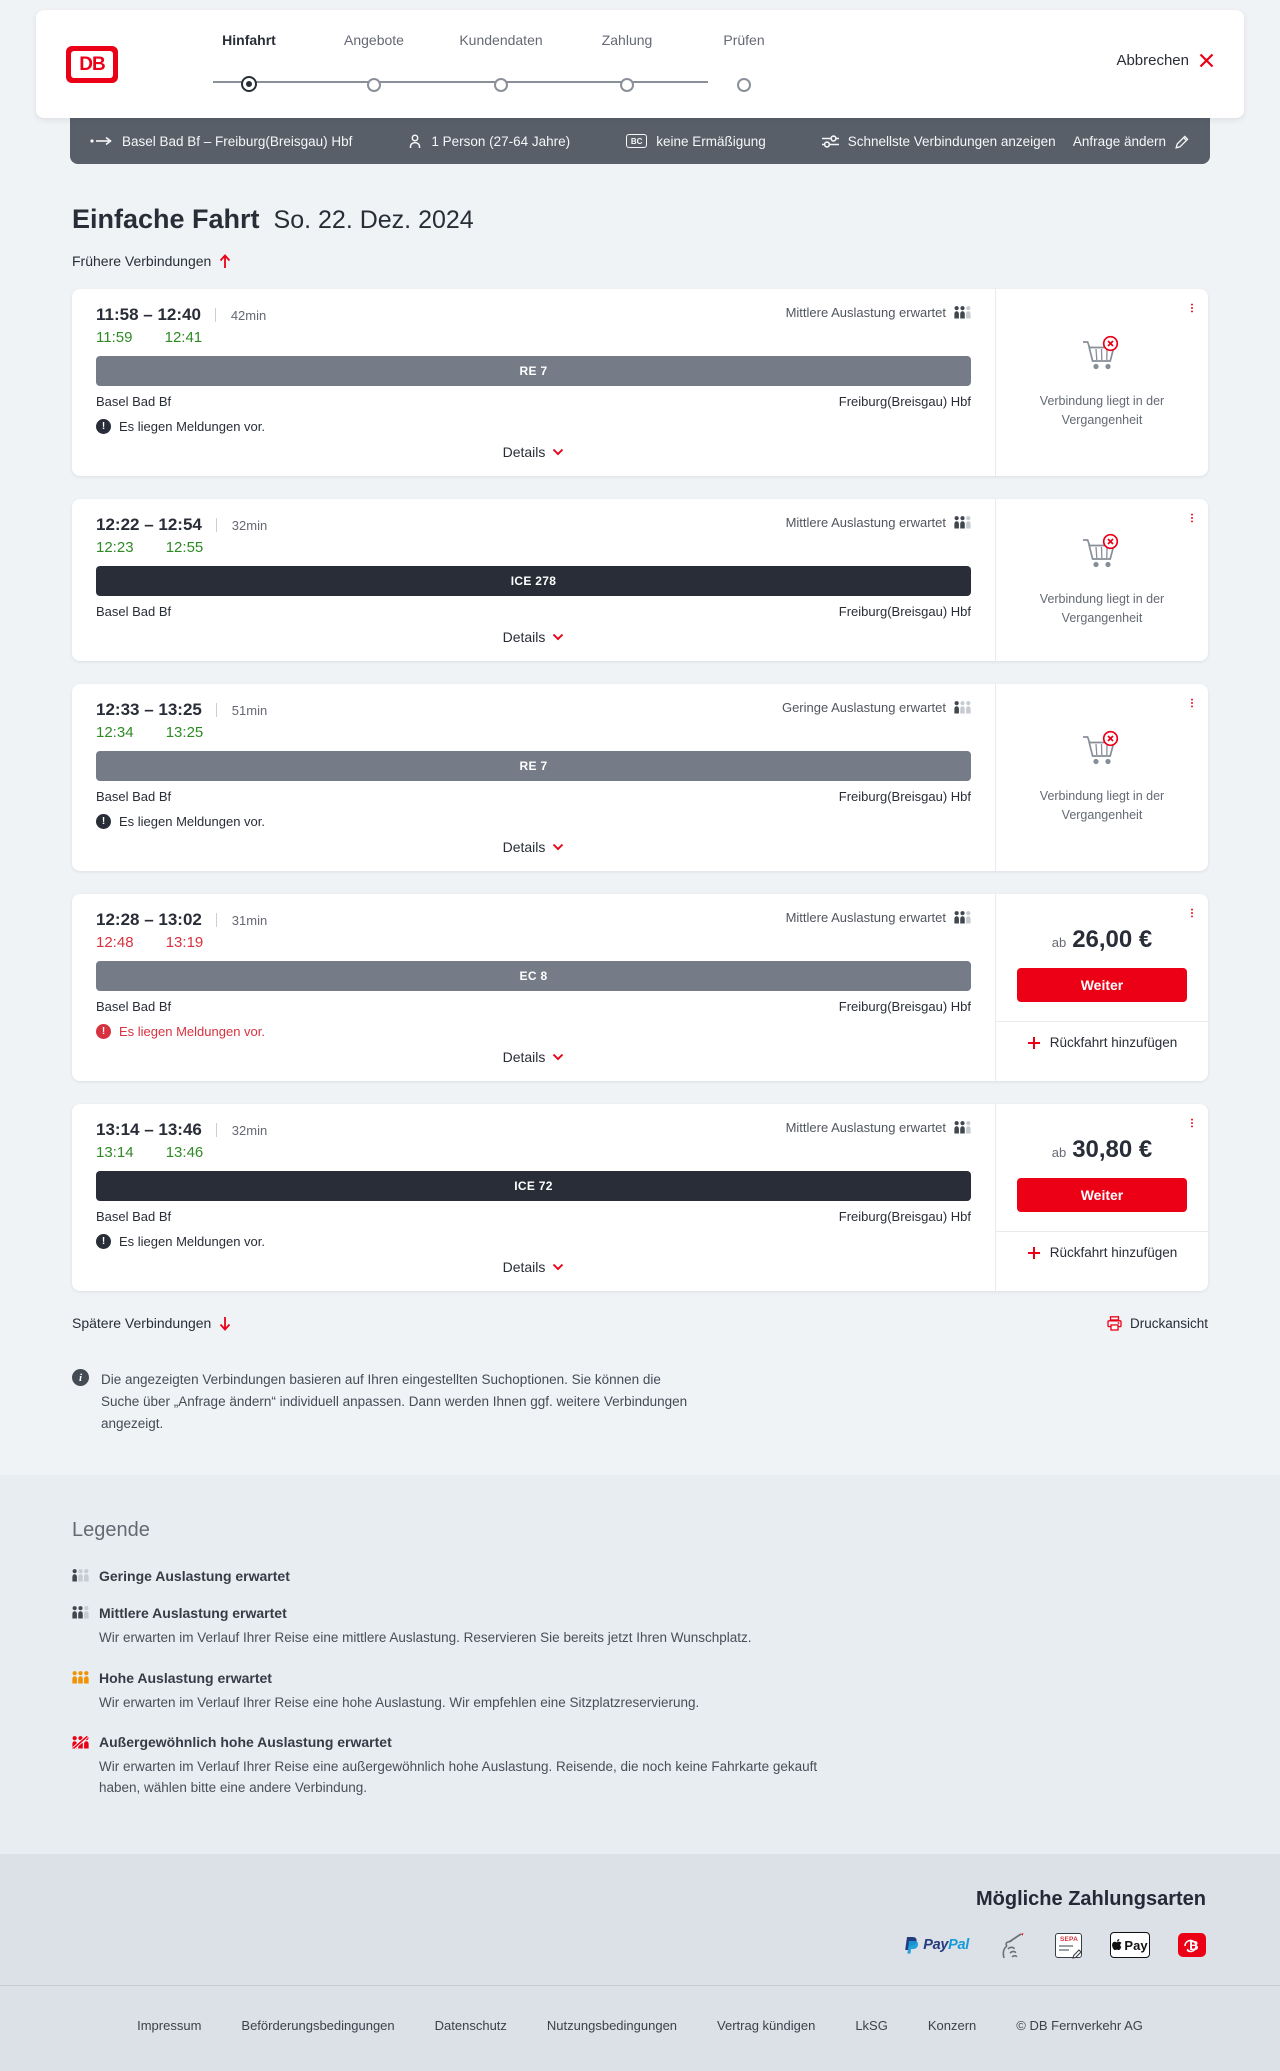 Image resolution: width=1280 pixels, height=2071 pixels. What do you see at coordinates (317, 2025) in the screenshot?
I see `footer-link-befoerderungsbedingungen: Beförderungsbedingungen` at bounding box center [317, 2025].